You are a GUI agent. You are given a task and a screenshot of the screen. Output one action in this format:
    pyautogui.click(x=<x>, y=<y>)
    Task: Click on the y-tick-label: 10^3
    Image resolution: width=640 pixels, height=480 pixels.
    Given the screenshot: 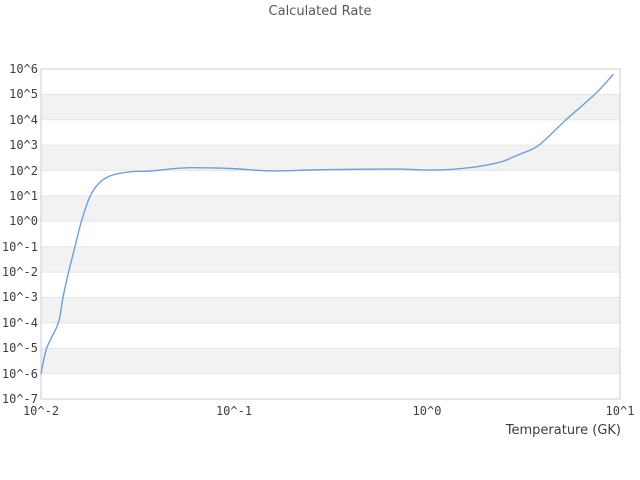 What is the action you would take?
    pyautogui.click(x=23, y=145)
    